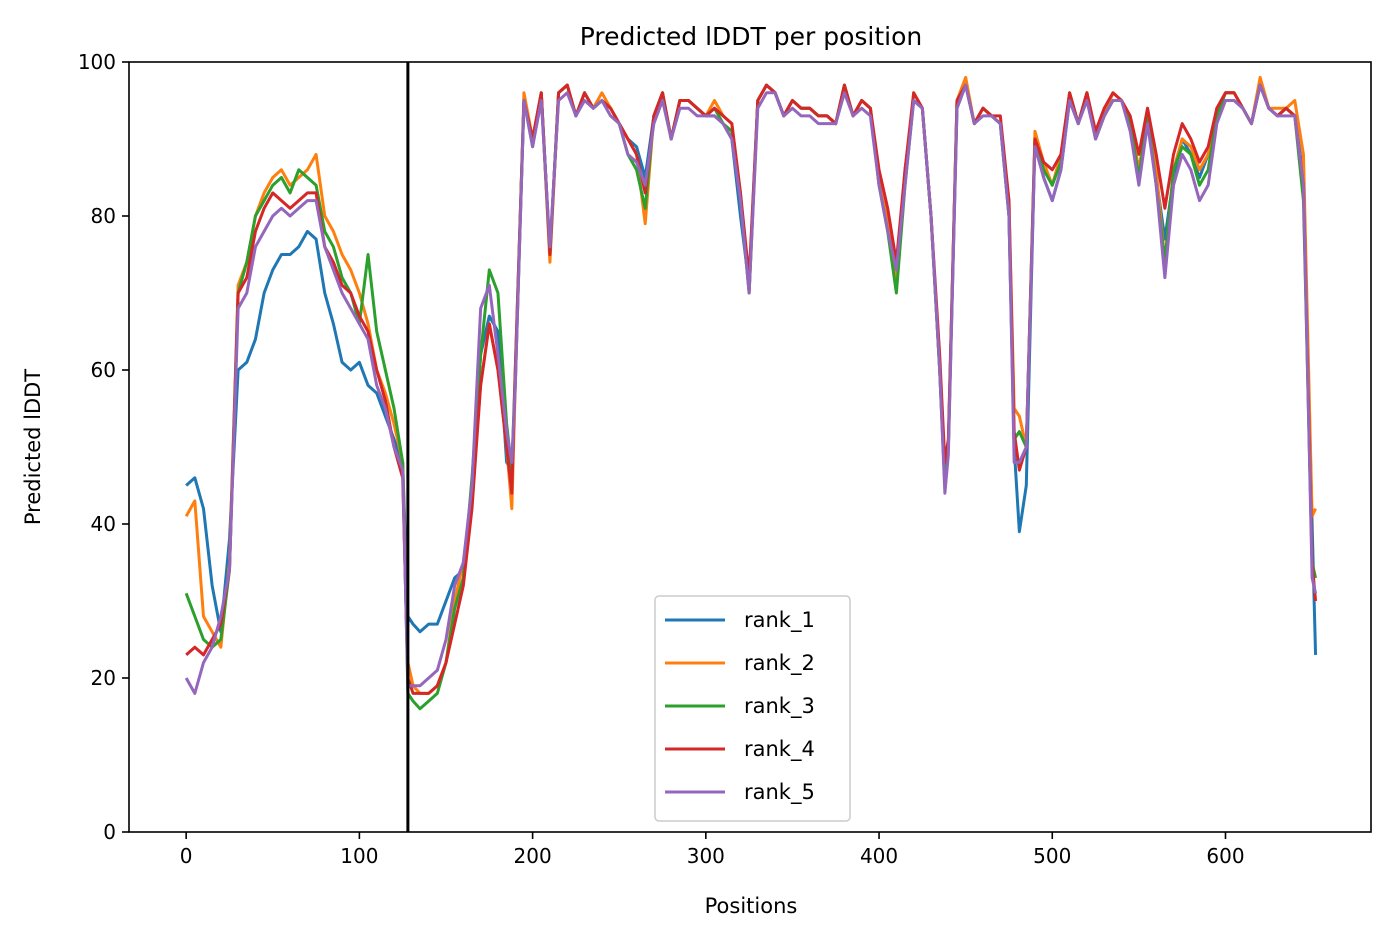 Image resolution: width=1391 pixels, height=939 pixels. I want to click on y-axis-label: Predicted lDDT, so click(33, 447).